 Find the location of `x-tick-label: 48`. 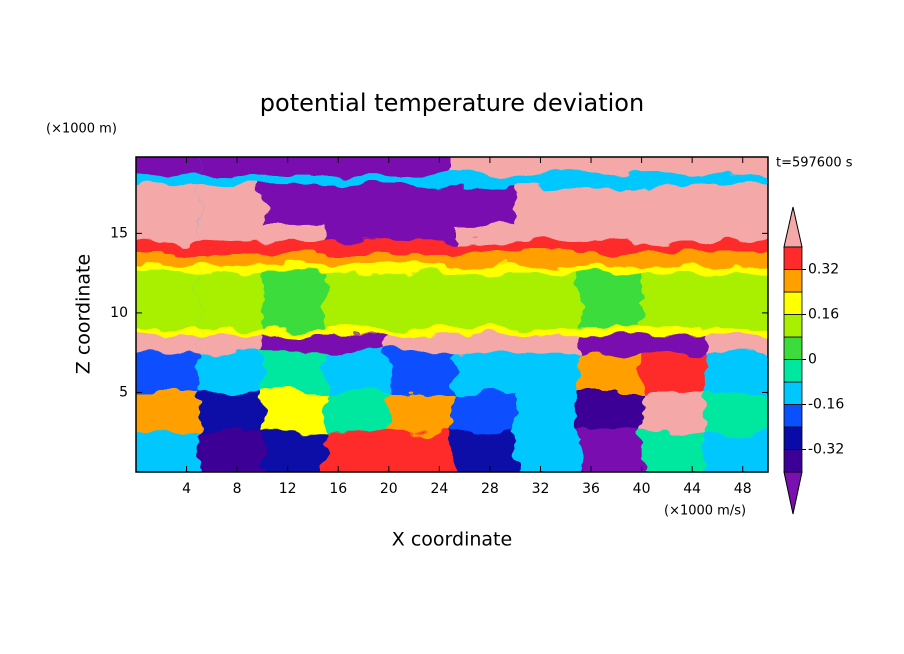

x-tick-label: 48 is located at coordinates (743, 489).